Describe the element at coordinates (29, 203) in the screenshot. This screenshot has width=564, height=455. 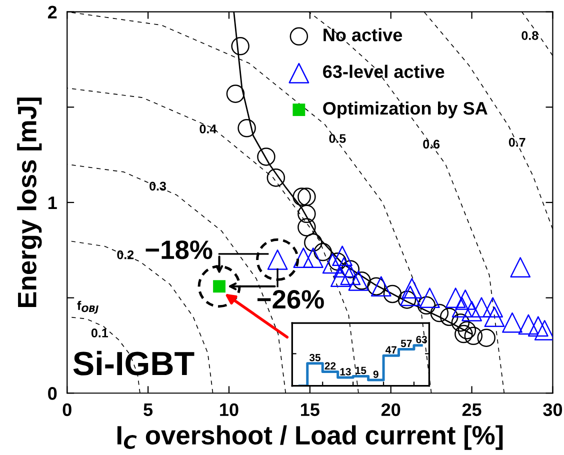
I see `y-axis-title: Energy loss [mJ]` at that location.